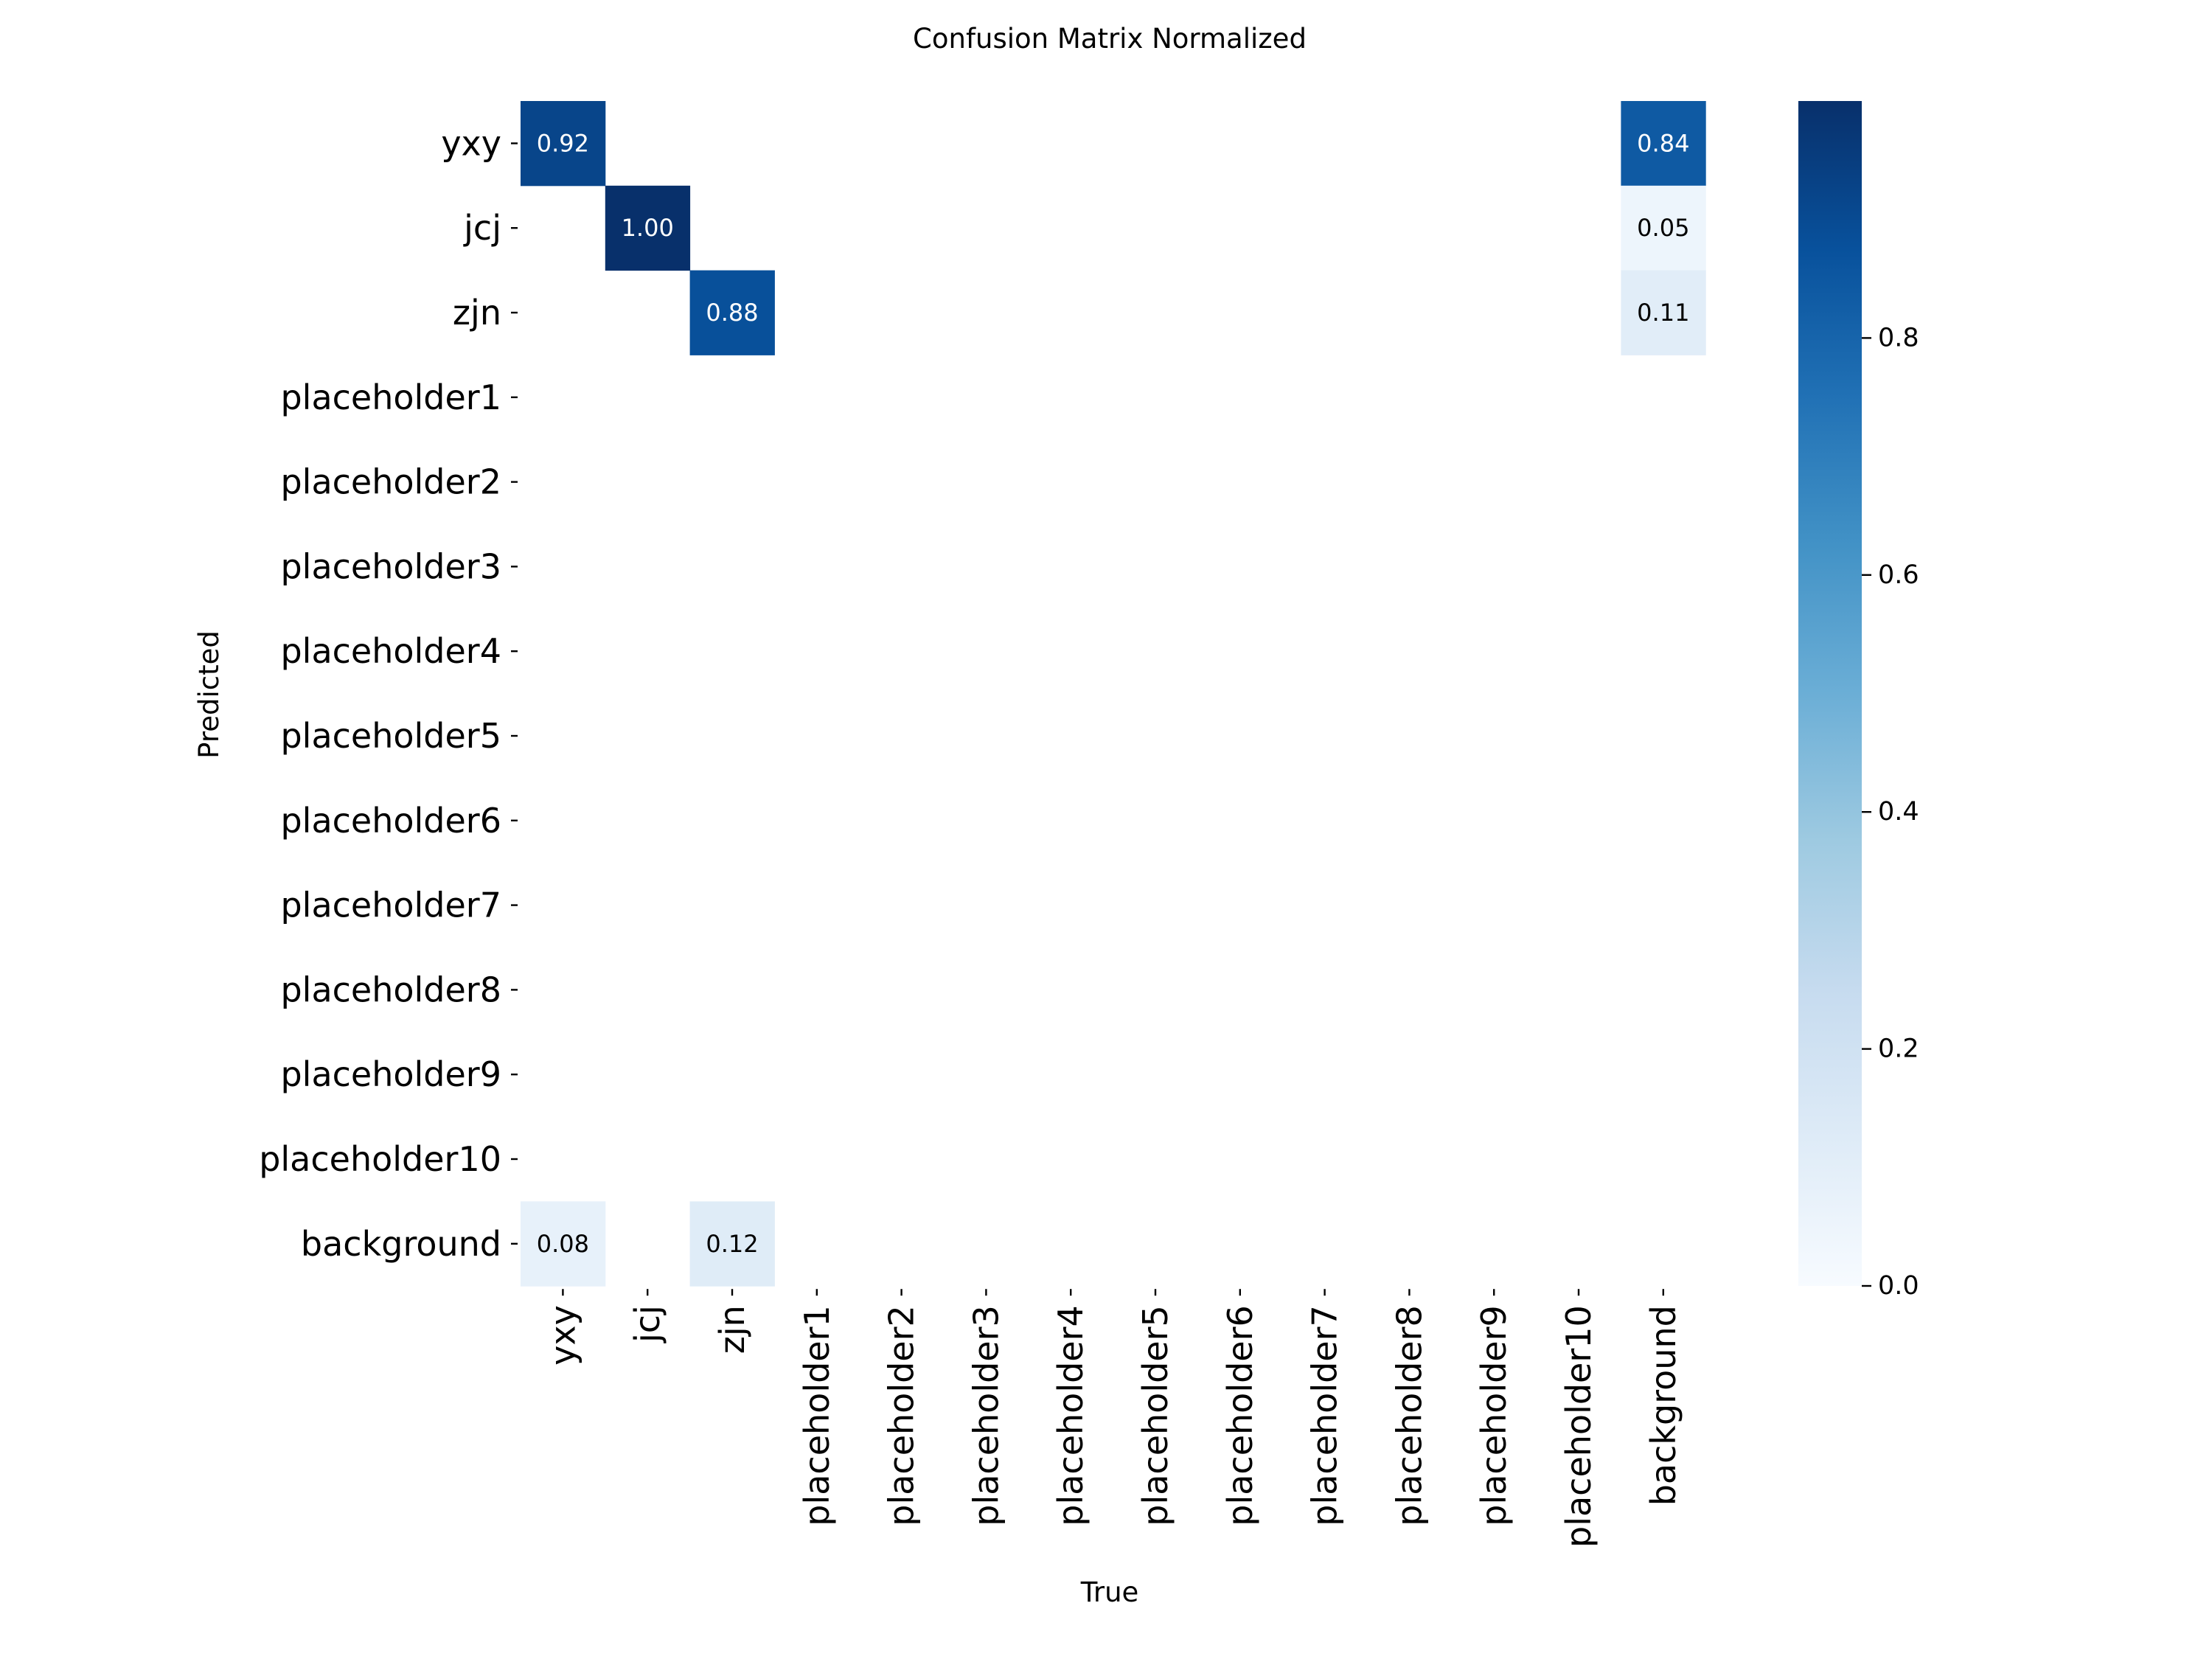 This screenshot has width=2212, height=1659. Describe the element at coordinates (1898, 1286) in the screenshot. I see `colorbar-tick-label: 0.0` at that location.